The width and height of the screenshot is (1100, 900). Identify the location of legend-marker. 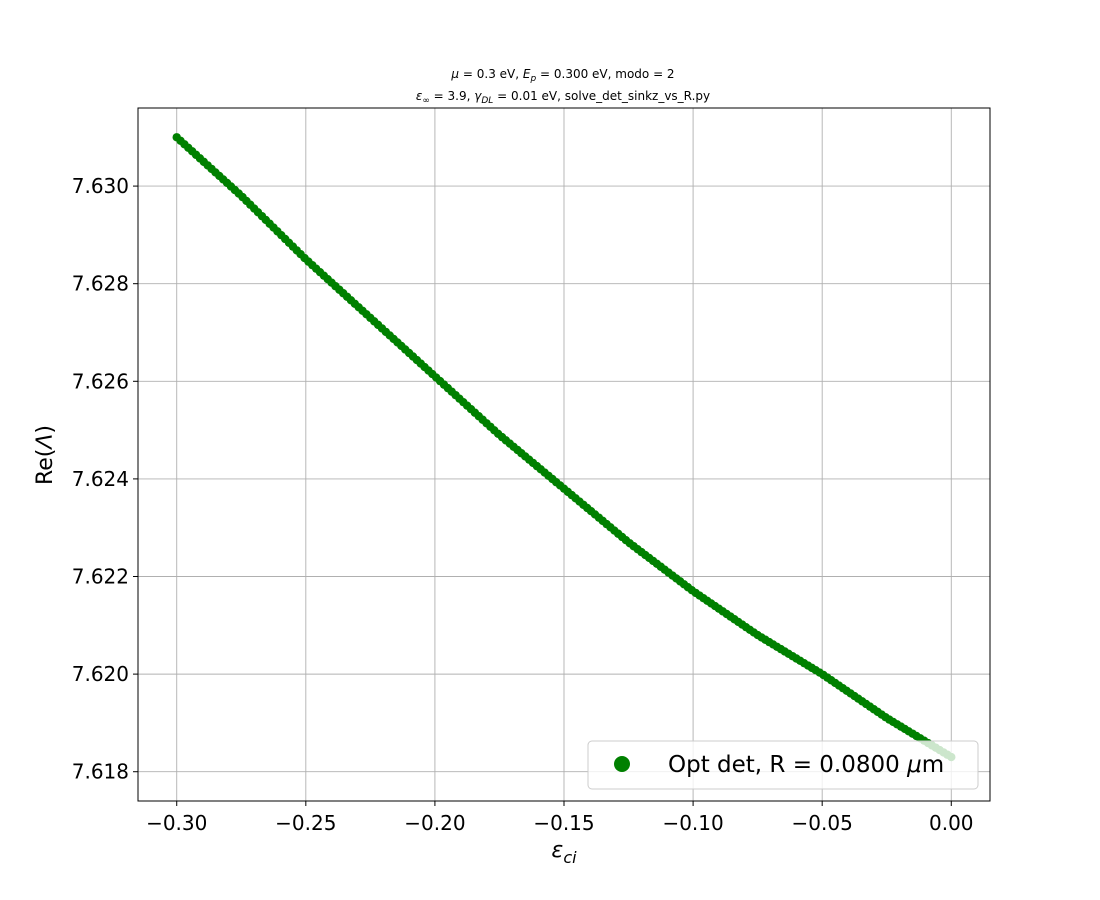
(622, 764).